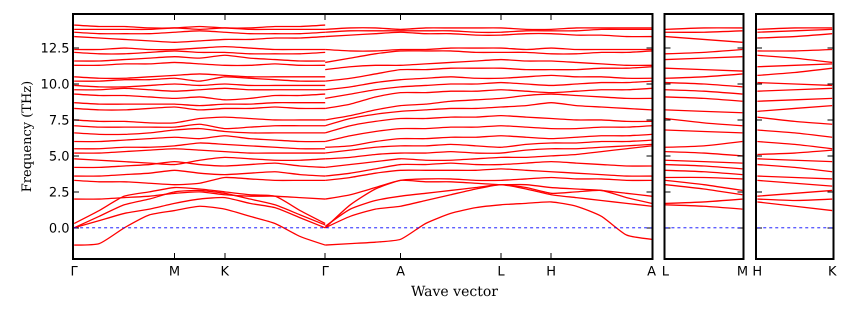 The height and width of the screenshot is (310, 859). I want to click on x-axis-title: Wave vector, so click(454, 292).